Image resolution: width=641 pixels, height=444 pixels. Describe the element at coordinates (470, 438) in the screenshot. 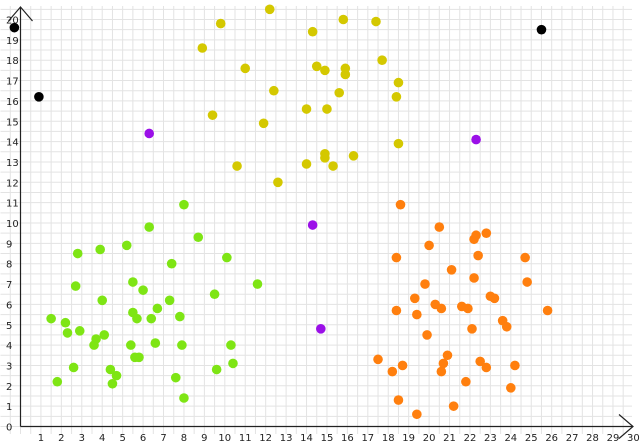

I see `x-tick-label: 22` at that location.